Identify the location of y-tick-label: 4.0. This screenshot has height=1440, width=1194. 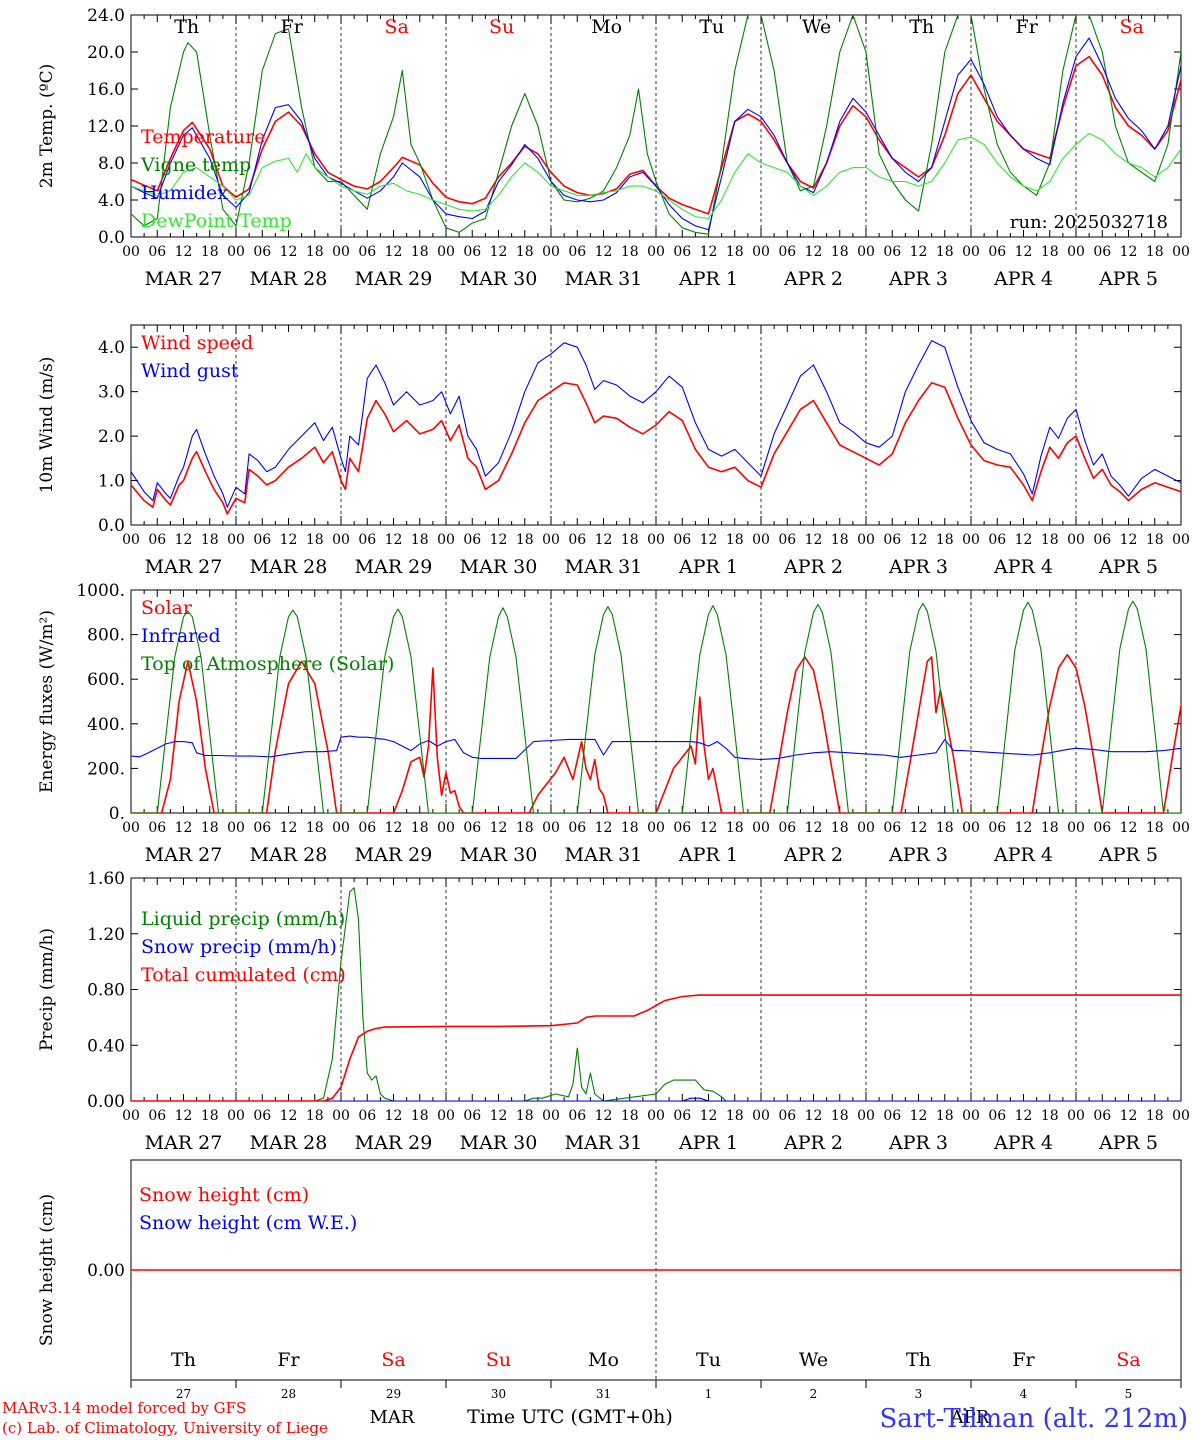
(111, 348).